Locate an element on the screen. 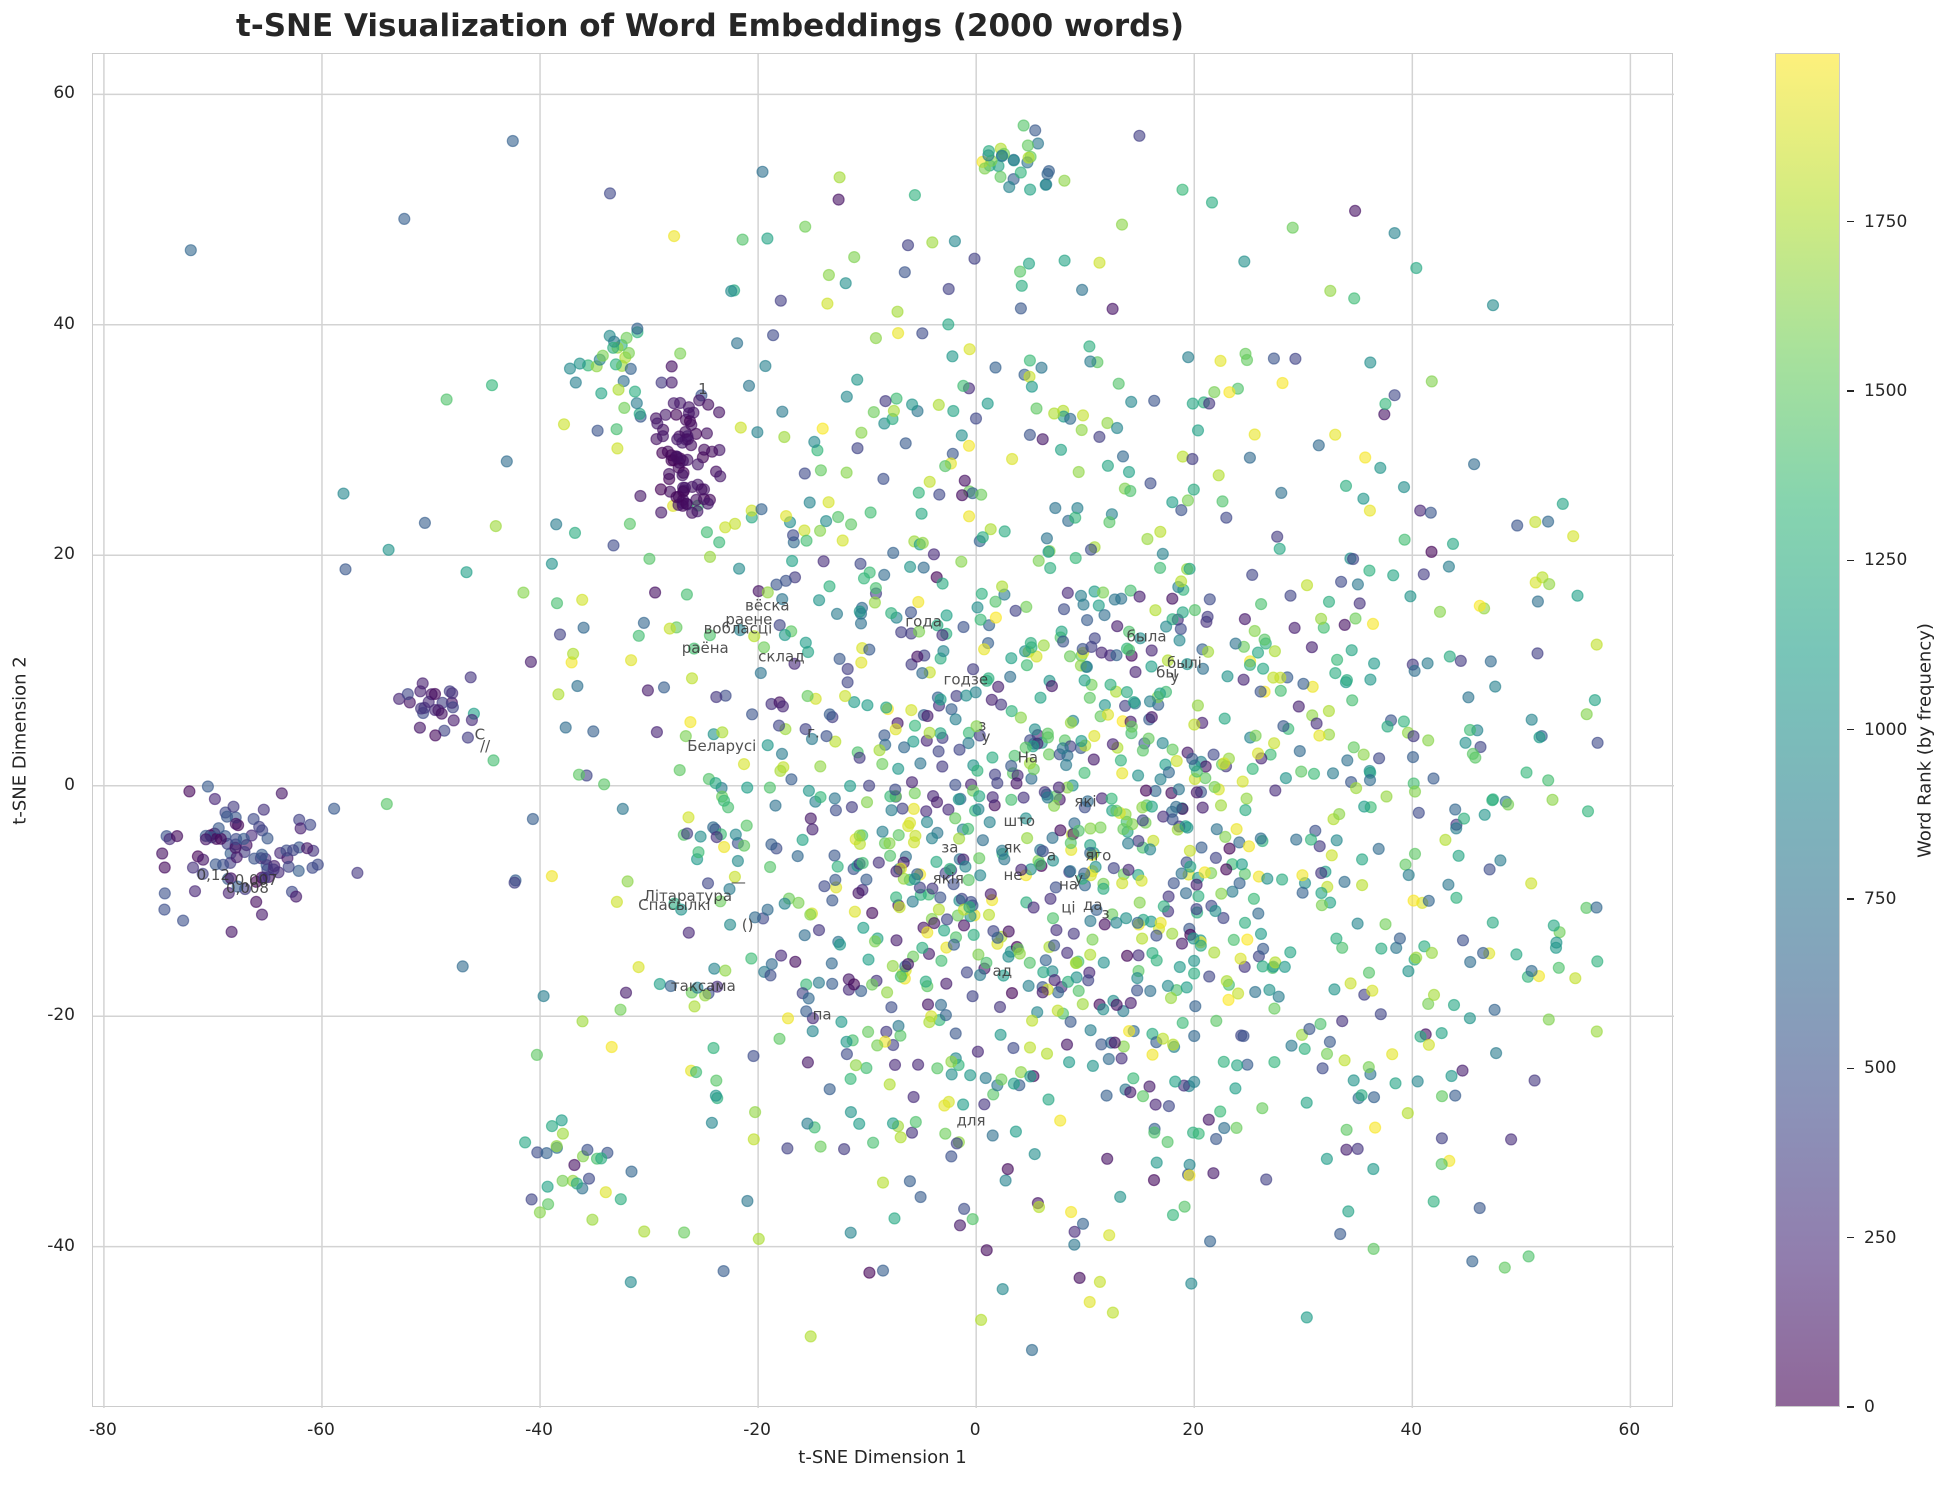  x-tick-label: -60 is located at coordinates (321, 1430).